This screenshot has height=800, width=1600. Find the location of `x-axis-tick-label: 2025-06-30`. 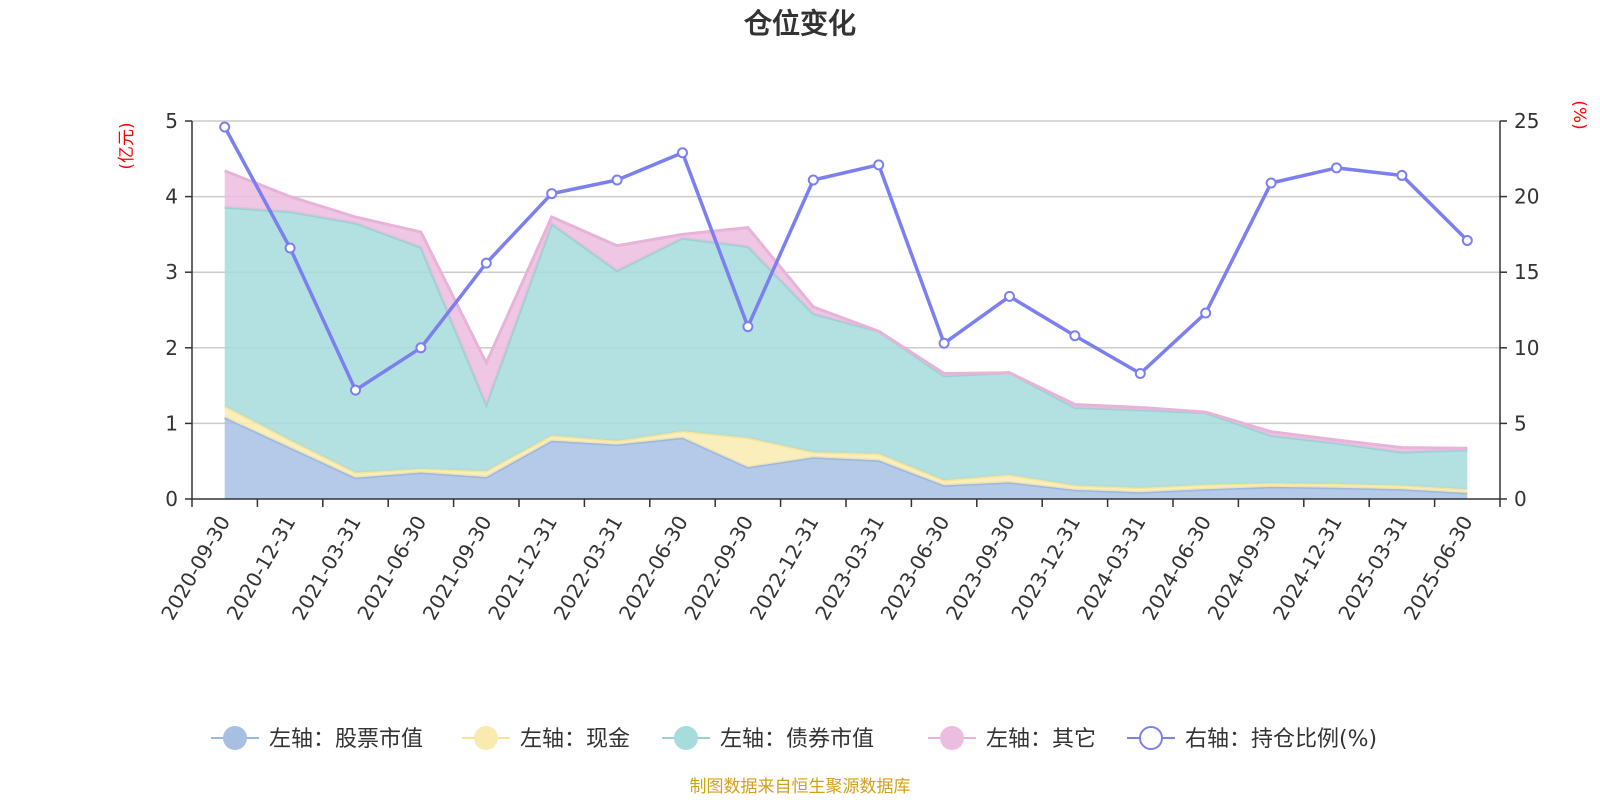

x-axis-tick-label: 2025-06-30 is located at coordinates (1438, 568).